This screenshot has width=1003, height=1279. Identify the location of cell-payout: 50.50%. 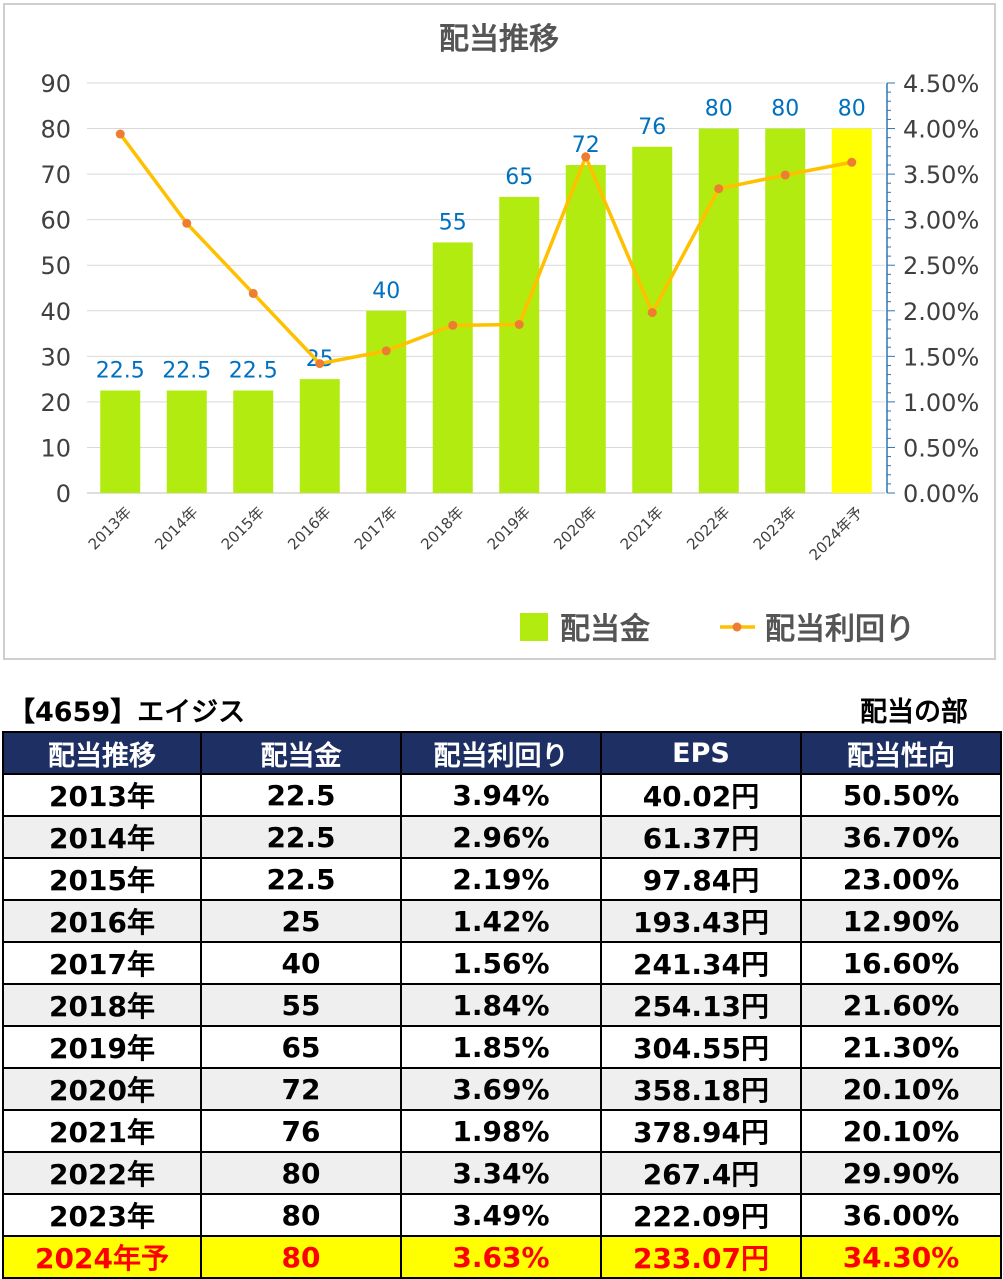
(901, 795).